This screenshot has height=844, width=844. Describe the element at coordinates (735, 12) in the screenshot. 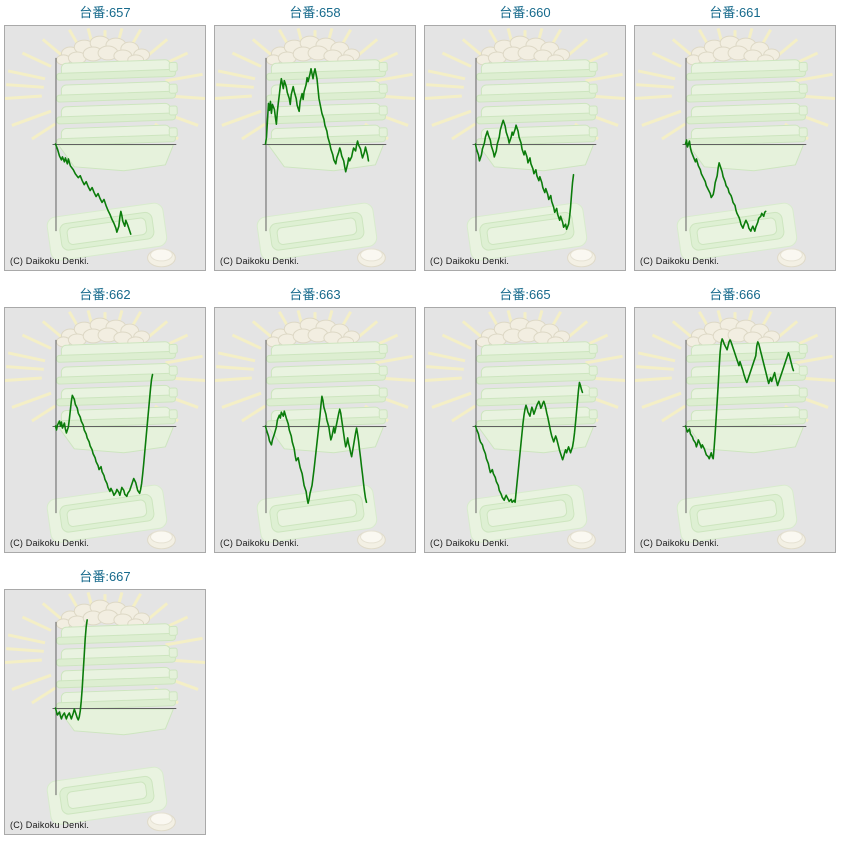

I see `machine-number-title: 台番:661` at that location.